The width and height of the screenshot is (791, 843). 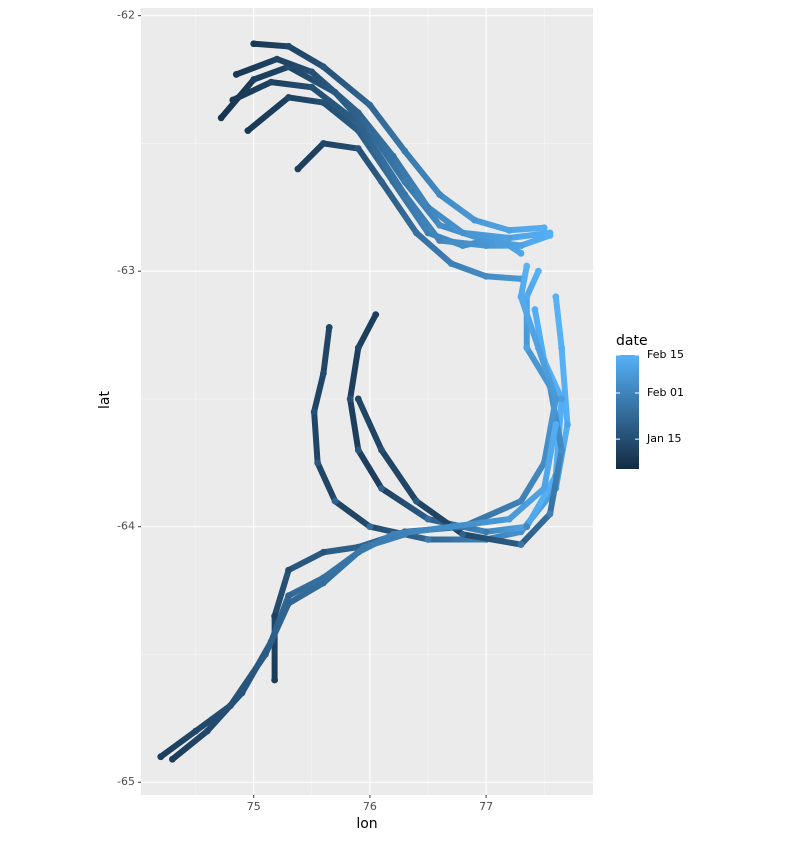 I want to click on x-tick-label: 75, so click(x=254, y=806).